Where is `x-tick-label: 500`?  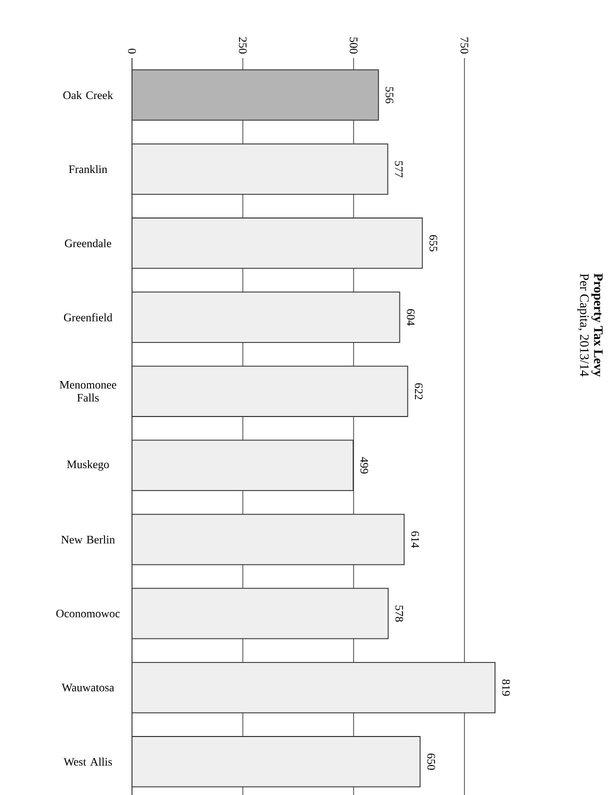
x-tick-label: 500 is located at coordinates (354, 45).